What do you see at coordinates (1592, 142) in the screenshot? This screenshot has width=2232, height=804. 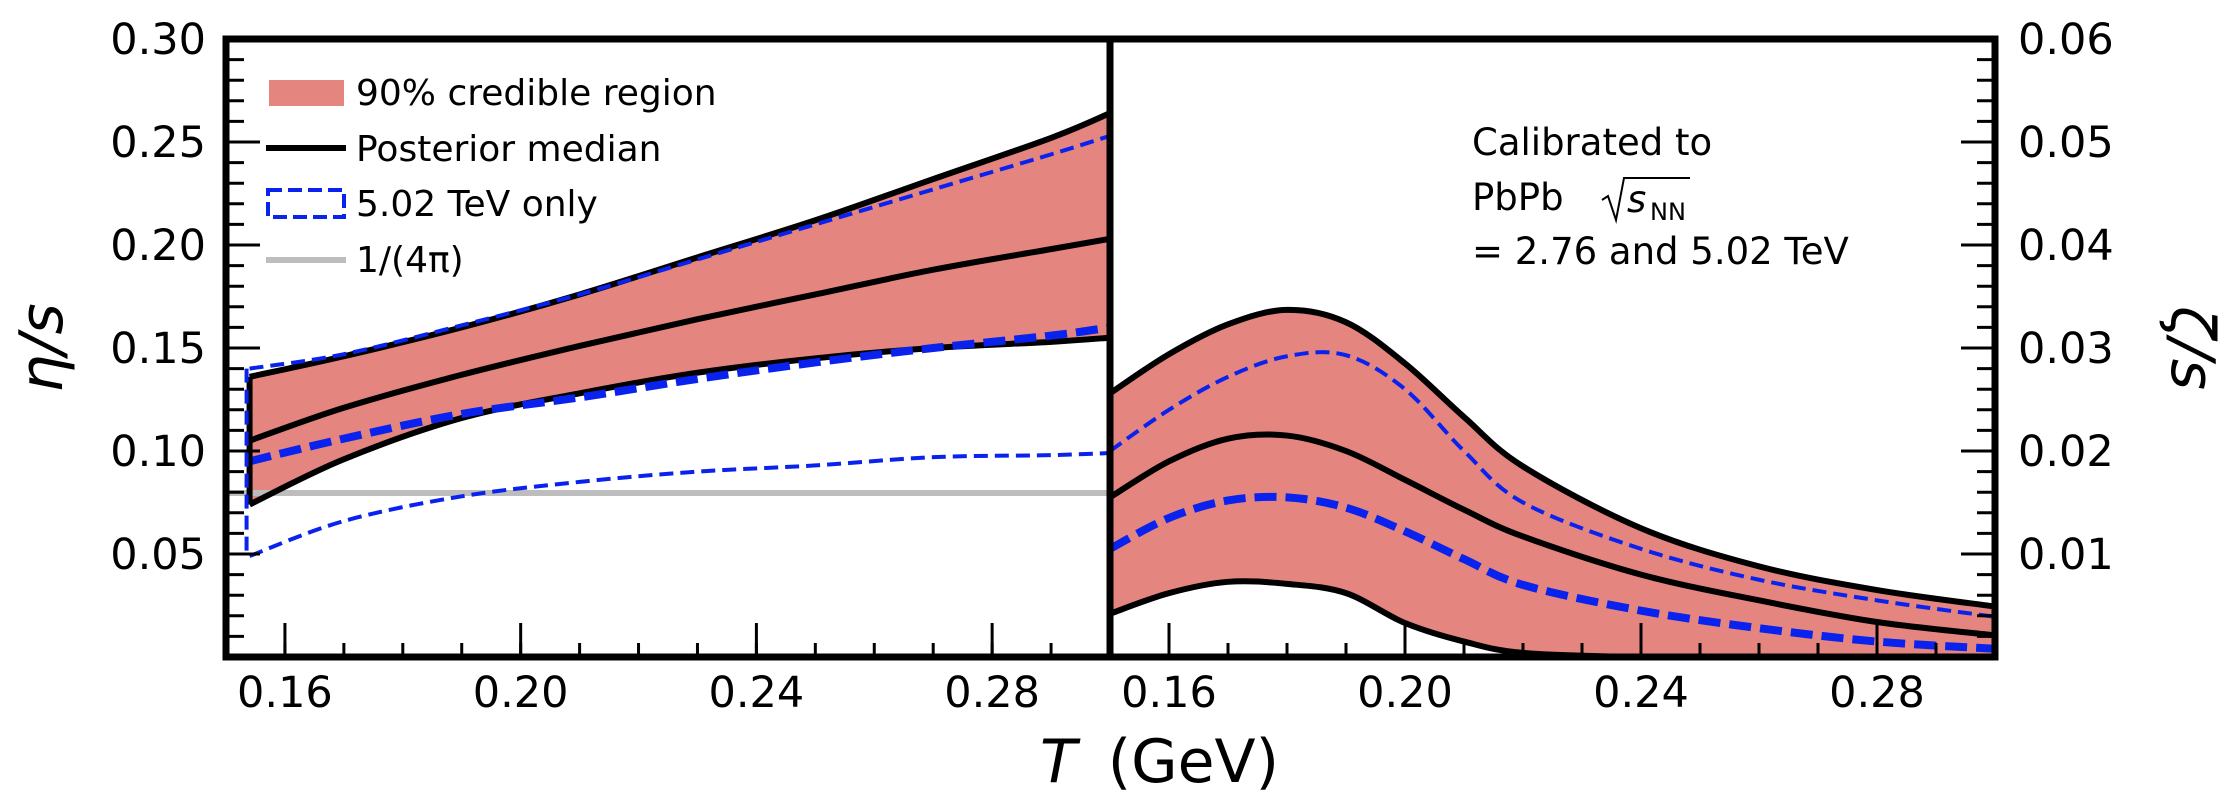 I see `annotation-line-1: Calibrated to` at bounding box center [1592, 142].